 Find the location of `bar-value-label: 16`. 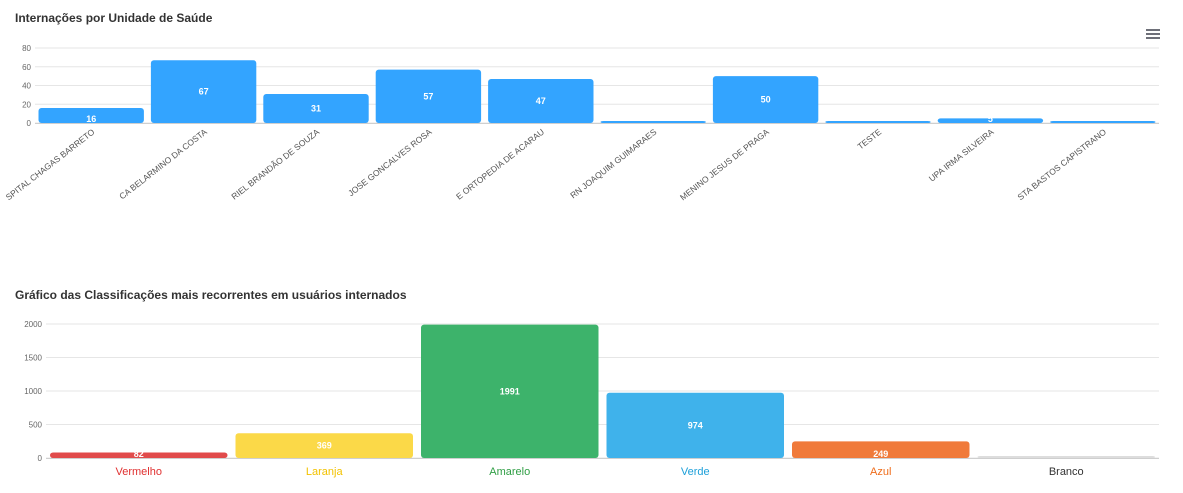

bar-value-label: 16 is located at coordinates (91, 119).